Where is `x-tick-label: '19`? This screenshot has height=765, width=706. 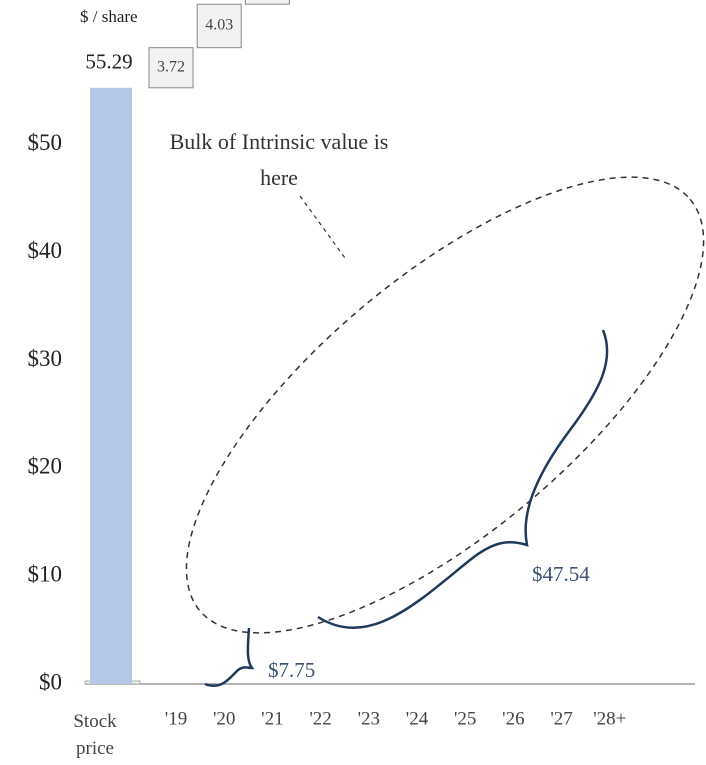
x-tick-label: '19 is located at coordinates (176, 718).